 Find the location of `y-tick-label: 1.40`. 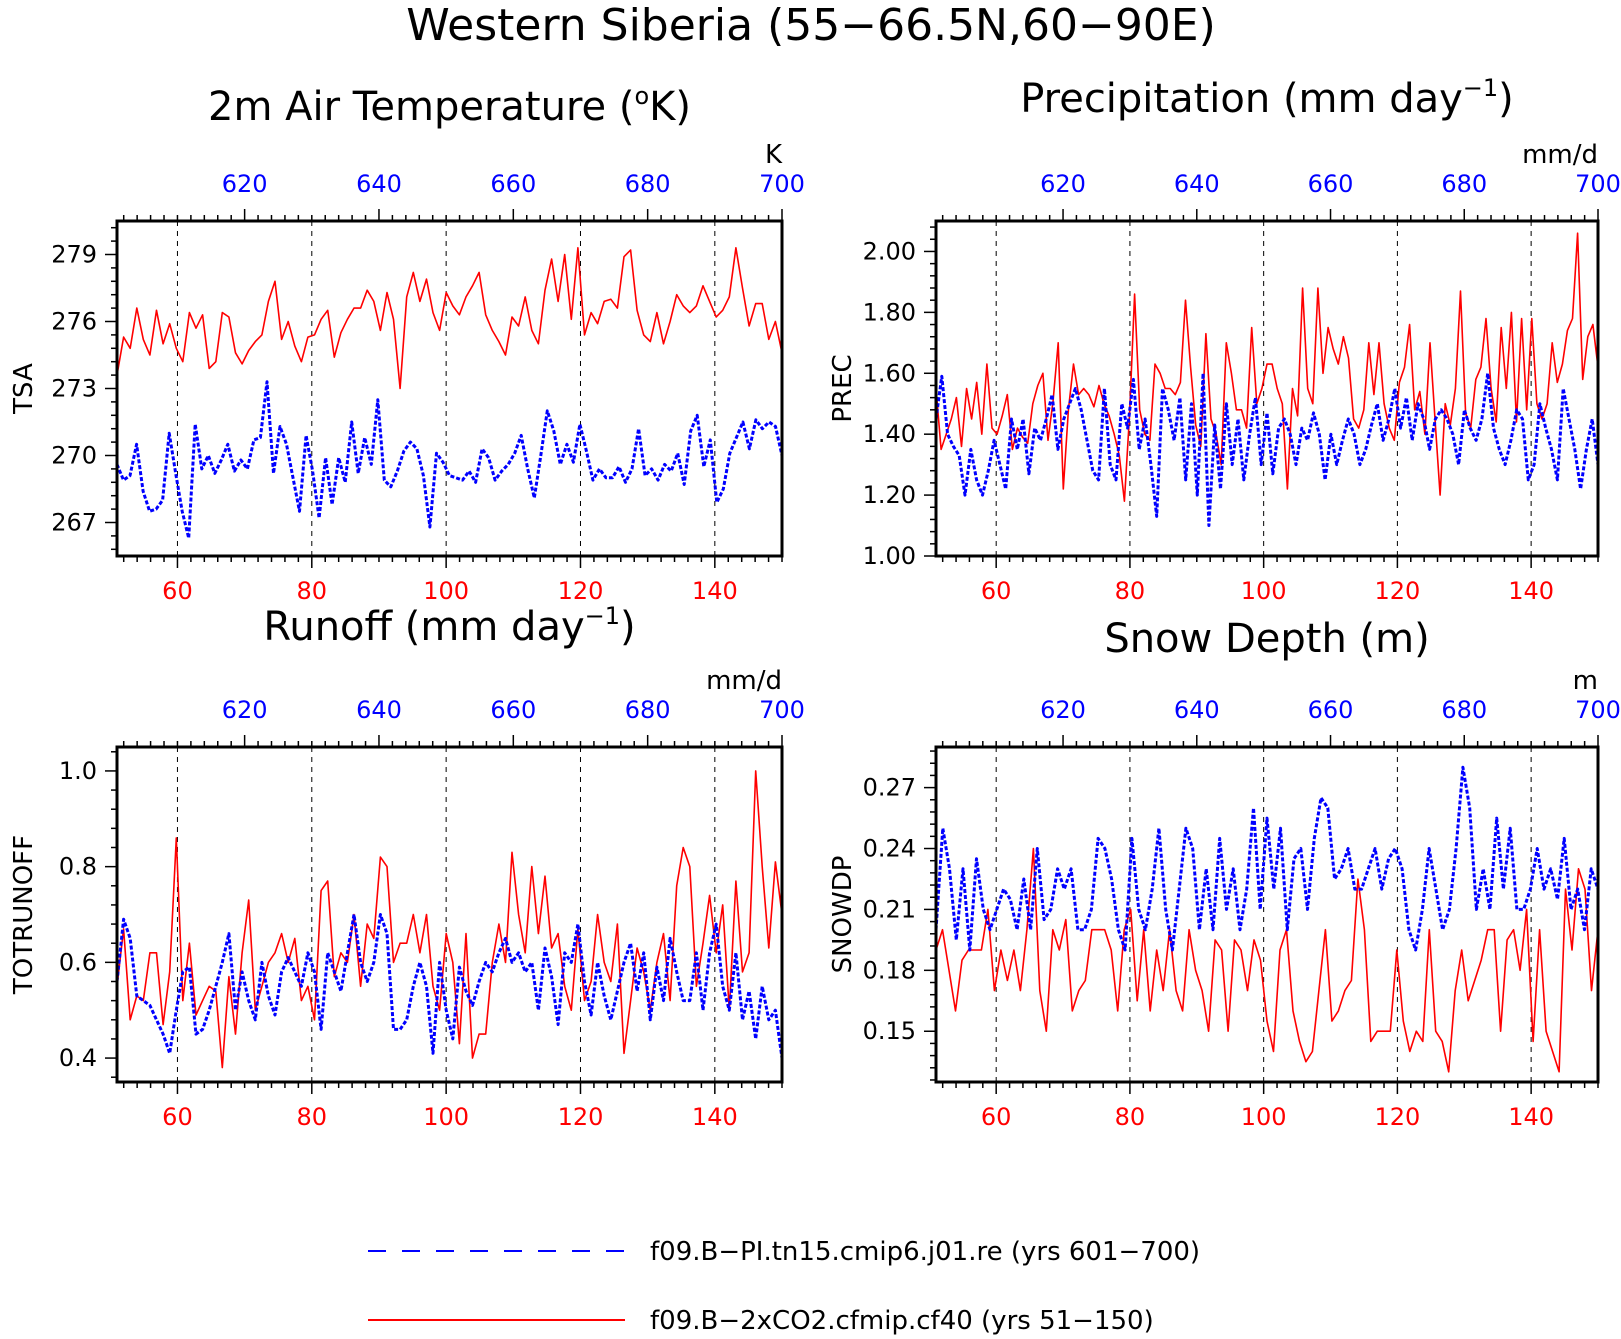

y-tick-label: 1.40 is located at coordinates (889, 434).